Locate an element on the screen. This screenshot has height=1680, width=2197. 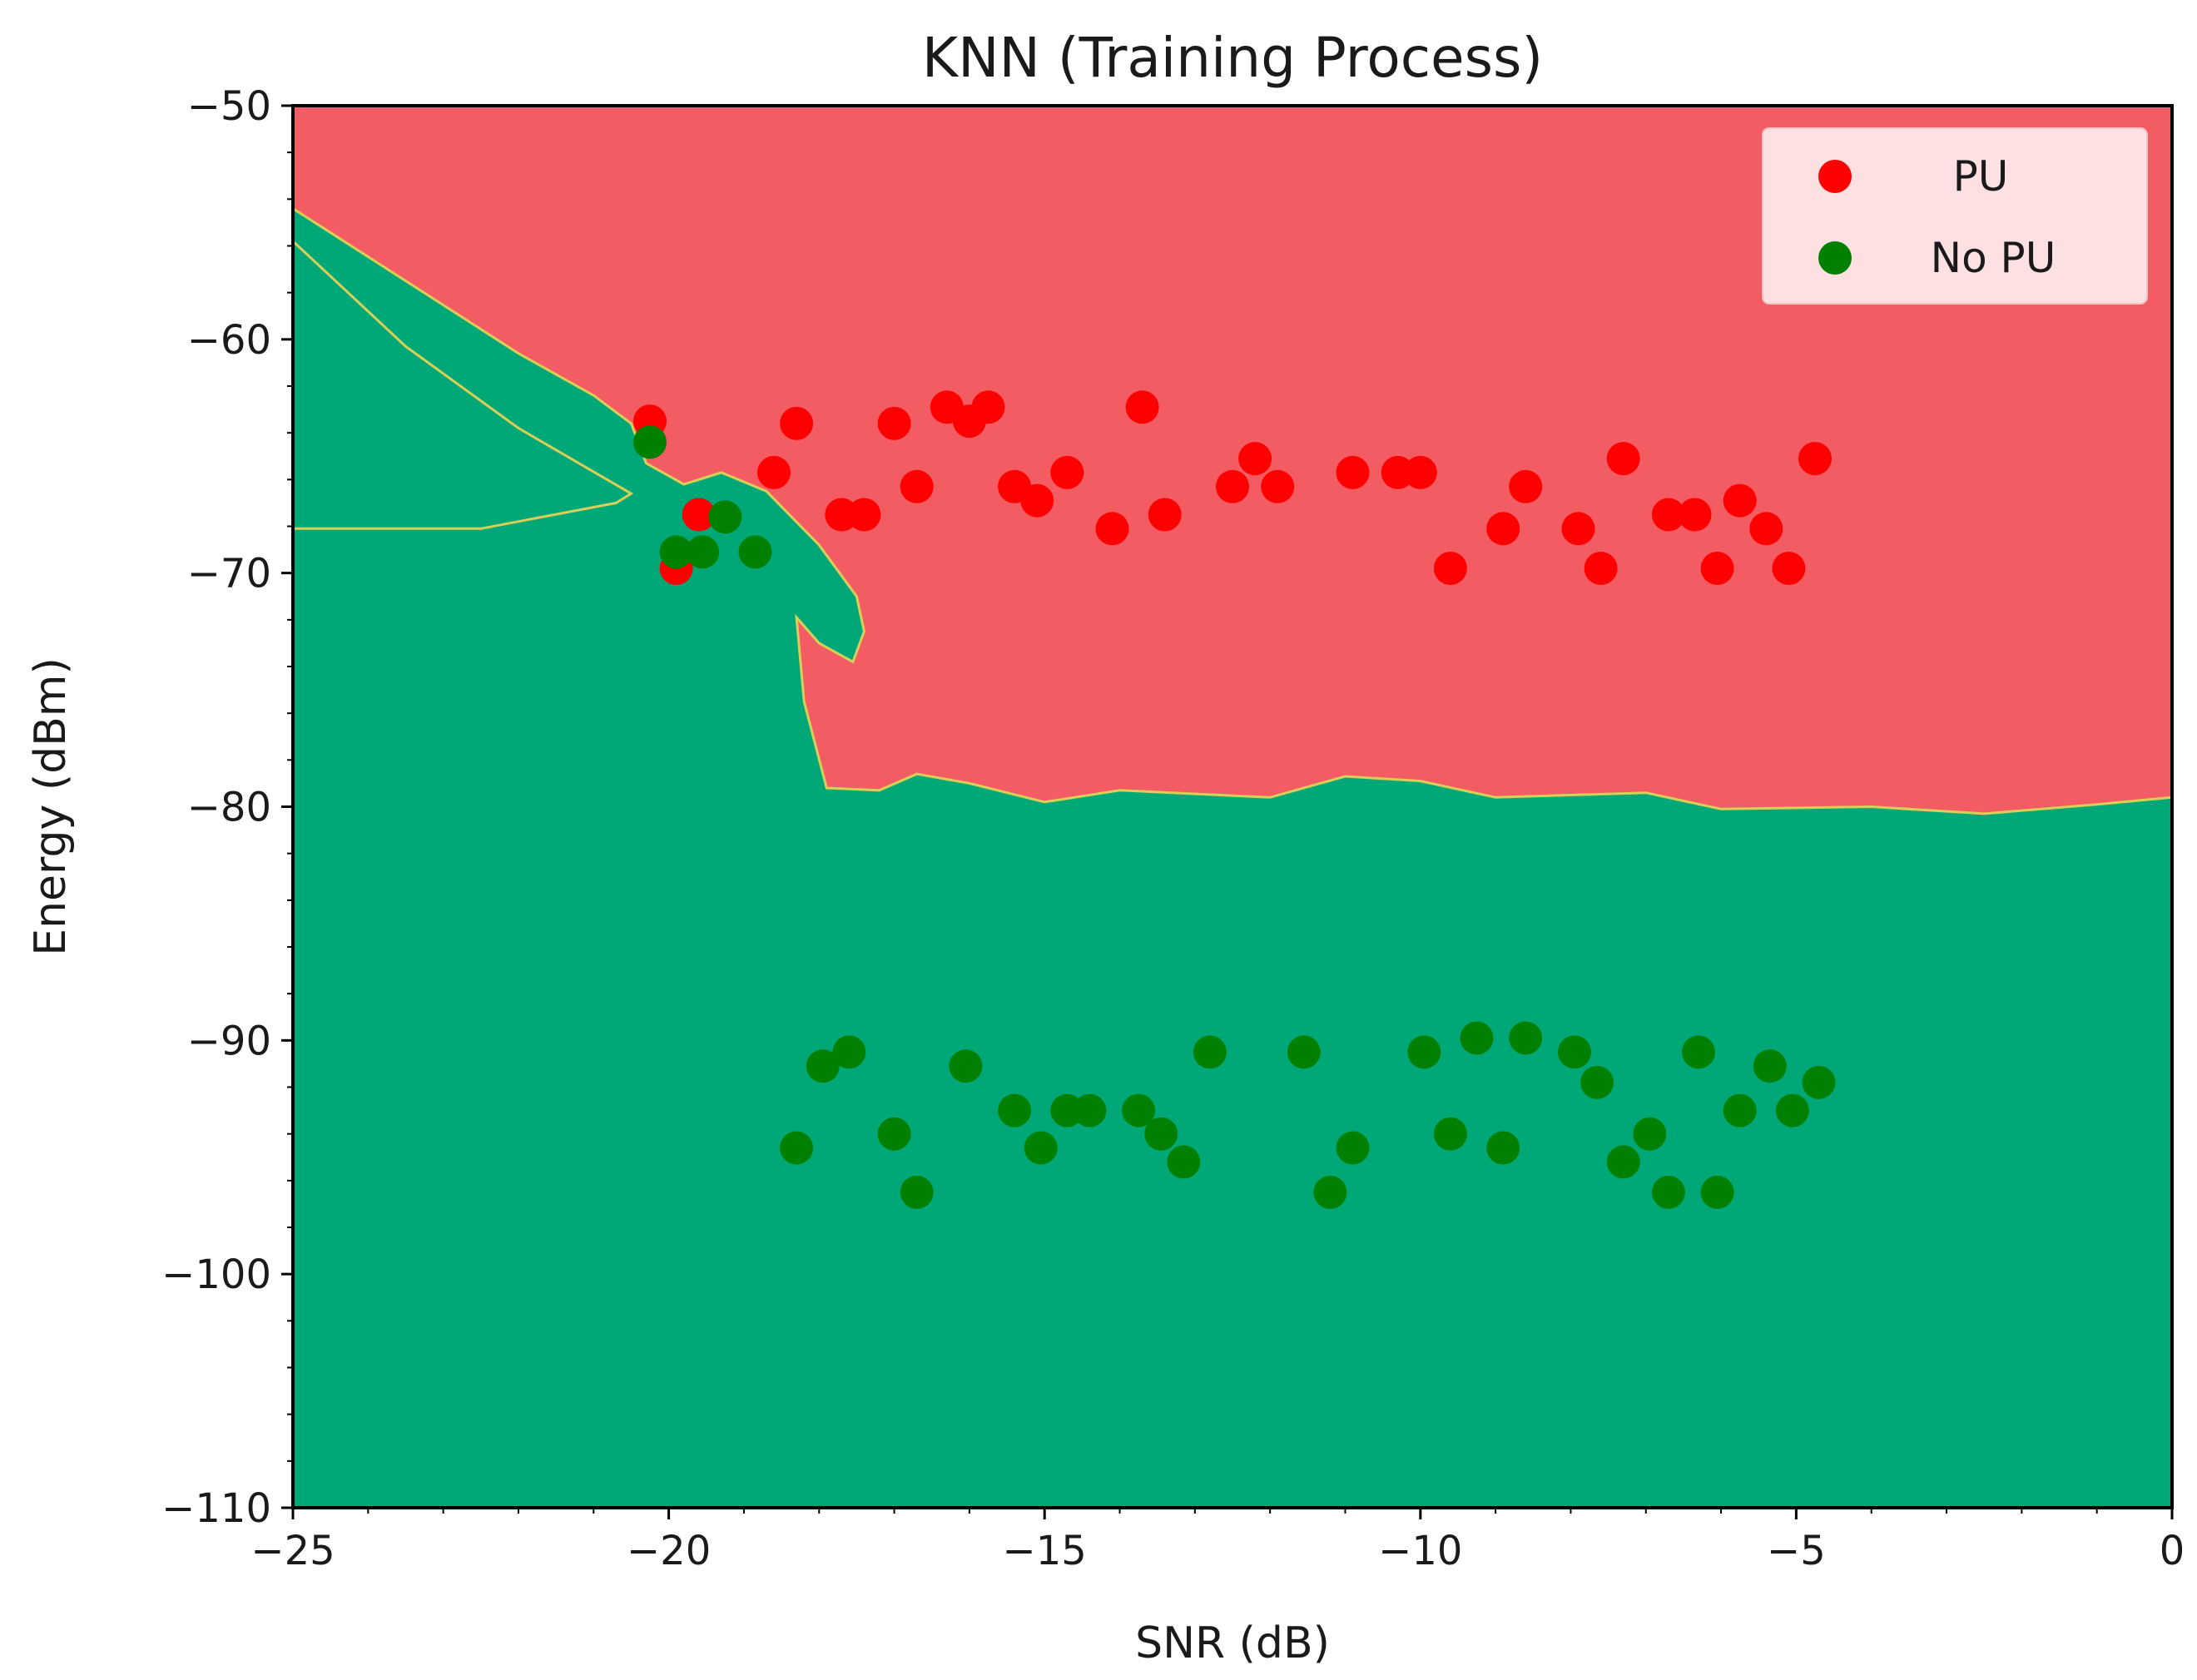
legend-nopu-label: No PU is located at coordinates (1993, 258).